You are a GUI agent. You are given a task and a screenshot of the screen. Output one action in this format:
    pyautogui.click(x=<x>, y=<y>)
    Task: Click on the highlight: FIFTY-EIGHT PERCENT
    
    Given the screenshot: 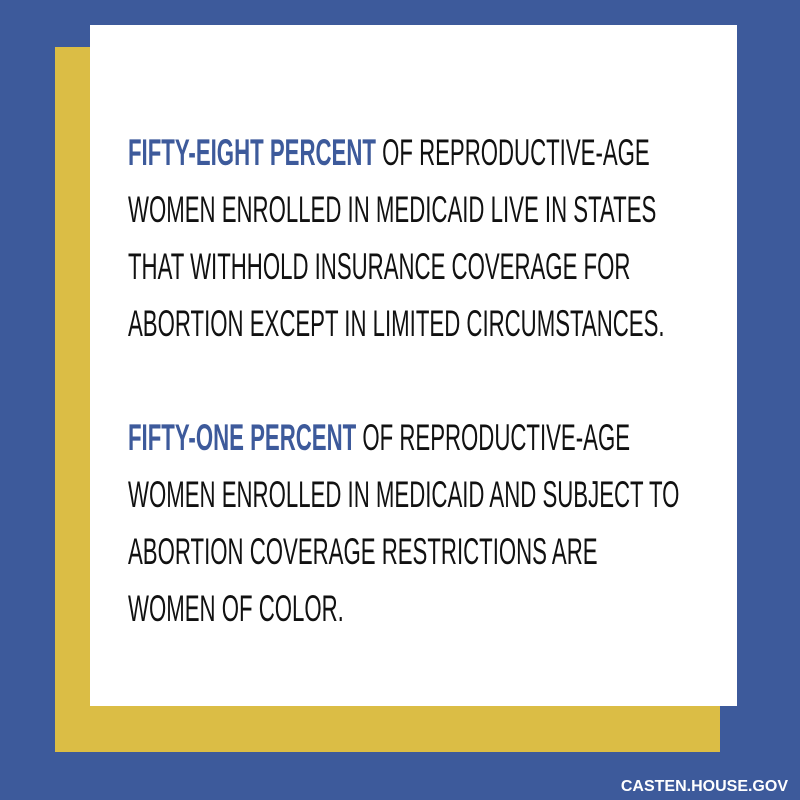 What is the action you would take?
    pyautogui.click(x=252, y=152)
    